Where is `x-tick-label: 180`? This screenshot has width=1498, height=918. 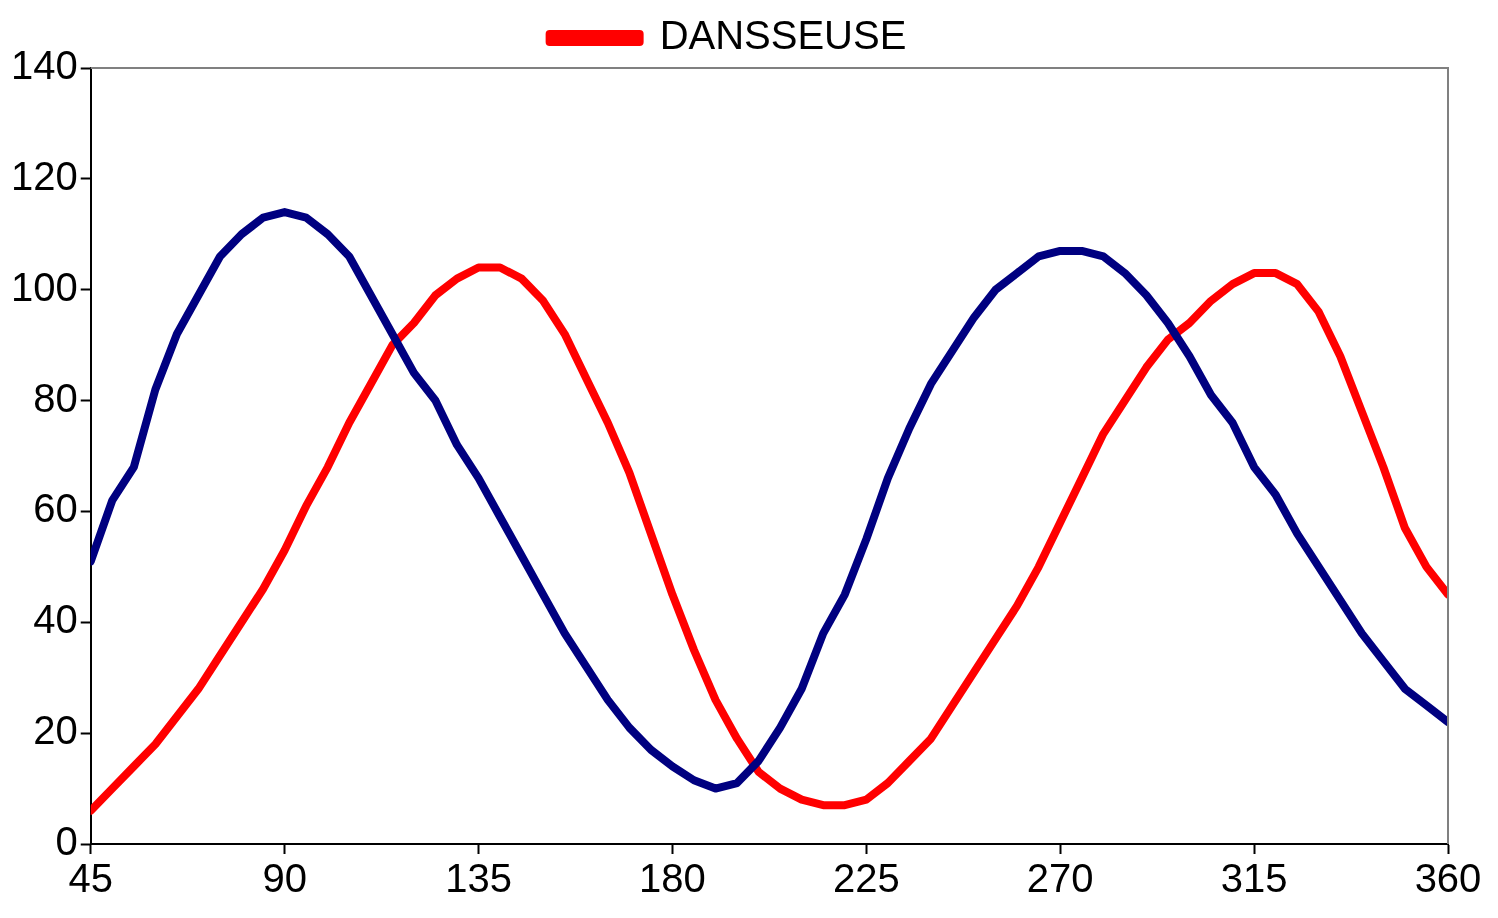 x-tick-label: 180 is located at coordinates (672, 878).